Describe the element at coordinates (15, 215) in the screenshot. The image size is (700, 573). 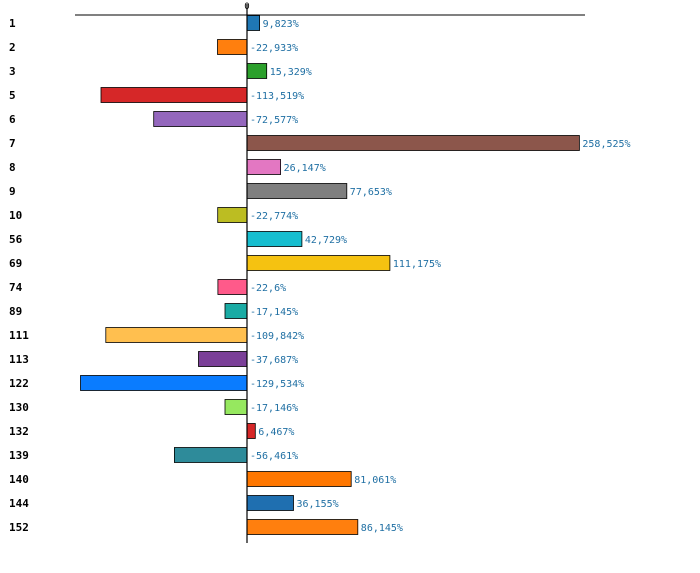
I see `category-label: 10` at that location.